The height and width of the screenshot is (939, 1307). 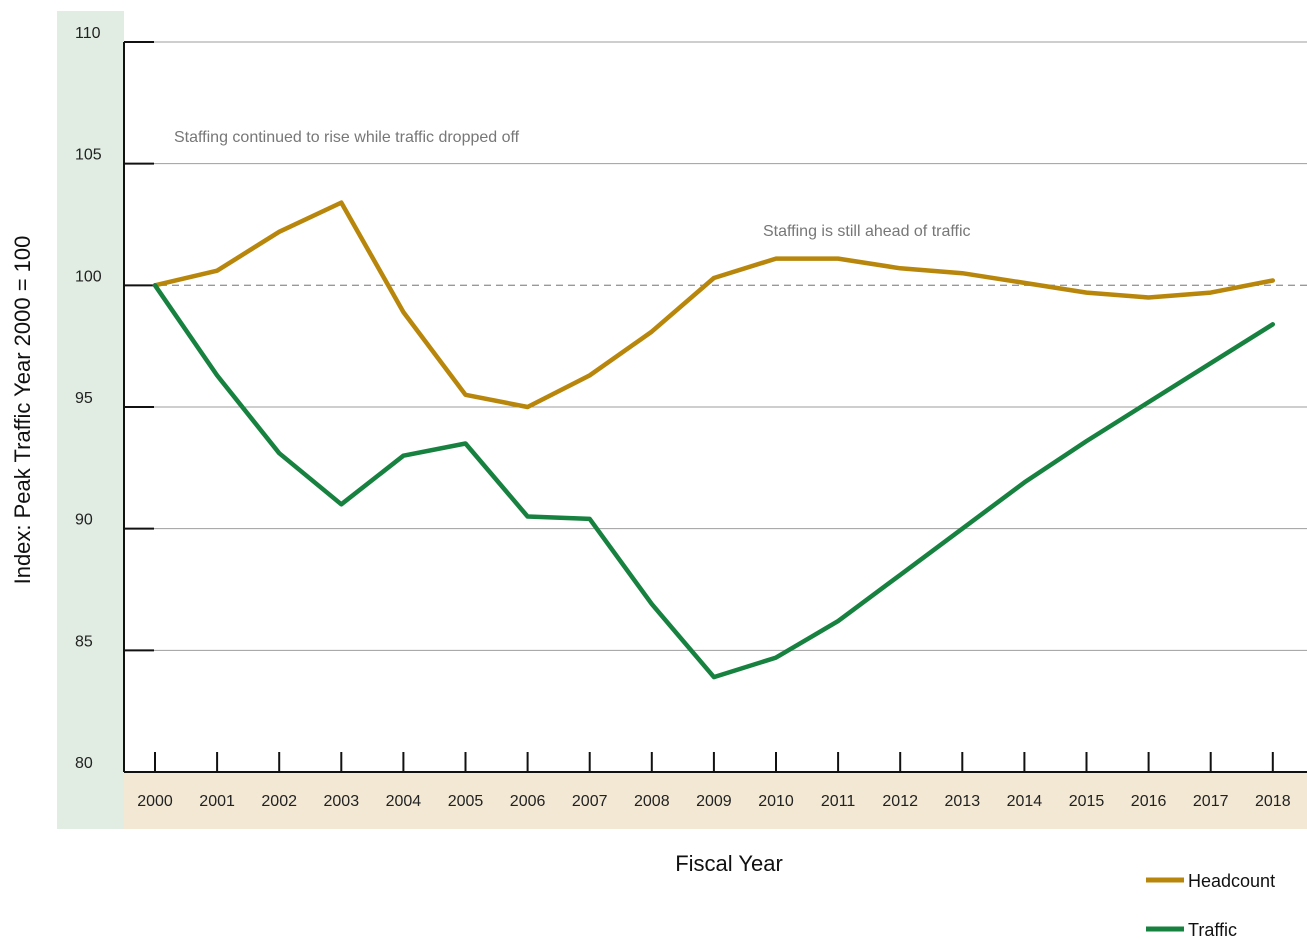 I want to click on x-tick-label-2001: 2001, so click(x=217, y=801).